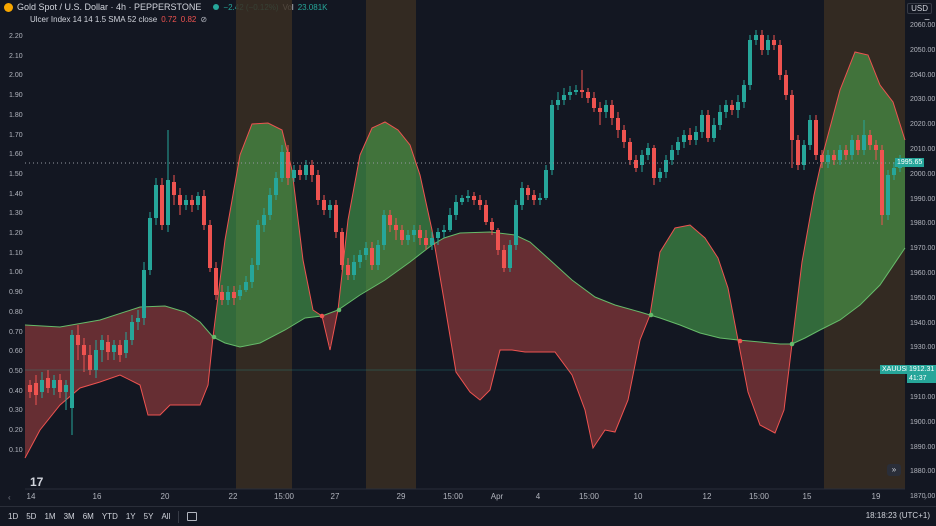 The height and width of the screenshot is (526, 936). I want to click on scroll-to-realtime-icon: », so click(894, 470).